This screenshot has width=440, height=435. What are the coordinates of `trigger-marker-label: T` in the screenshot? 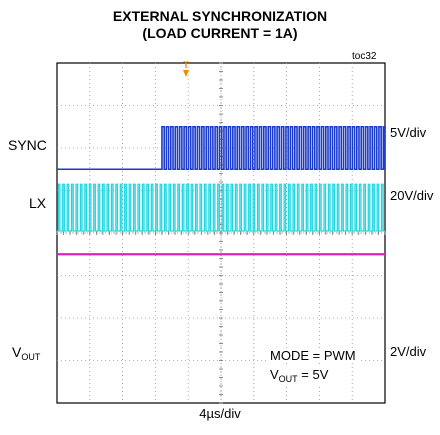 It's located at (186, 65).